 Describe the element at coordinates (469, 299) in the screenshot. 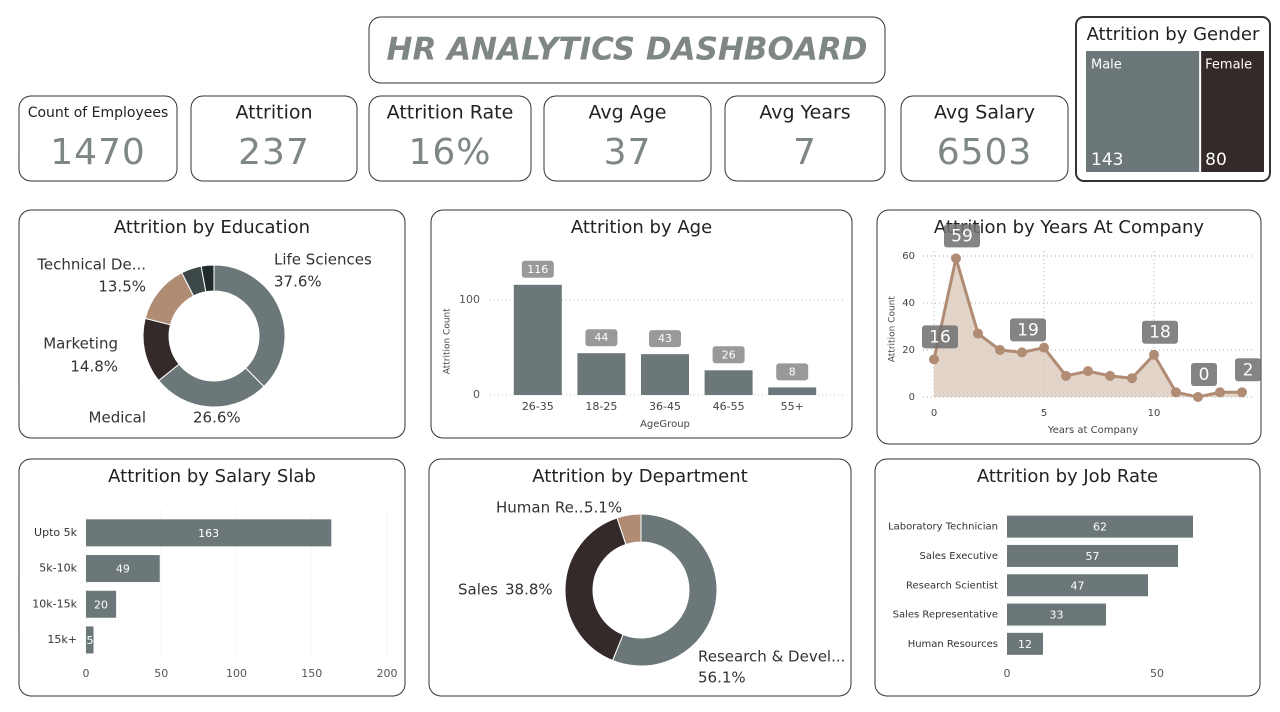

I see `y-tick-label: 100` at that location.